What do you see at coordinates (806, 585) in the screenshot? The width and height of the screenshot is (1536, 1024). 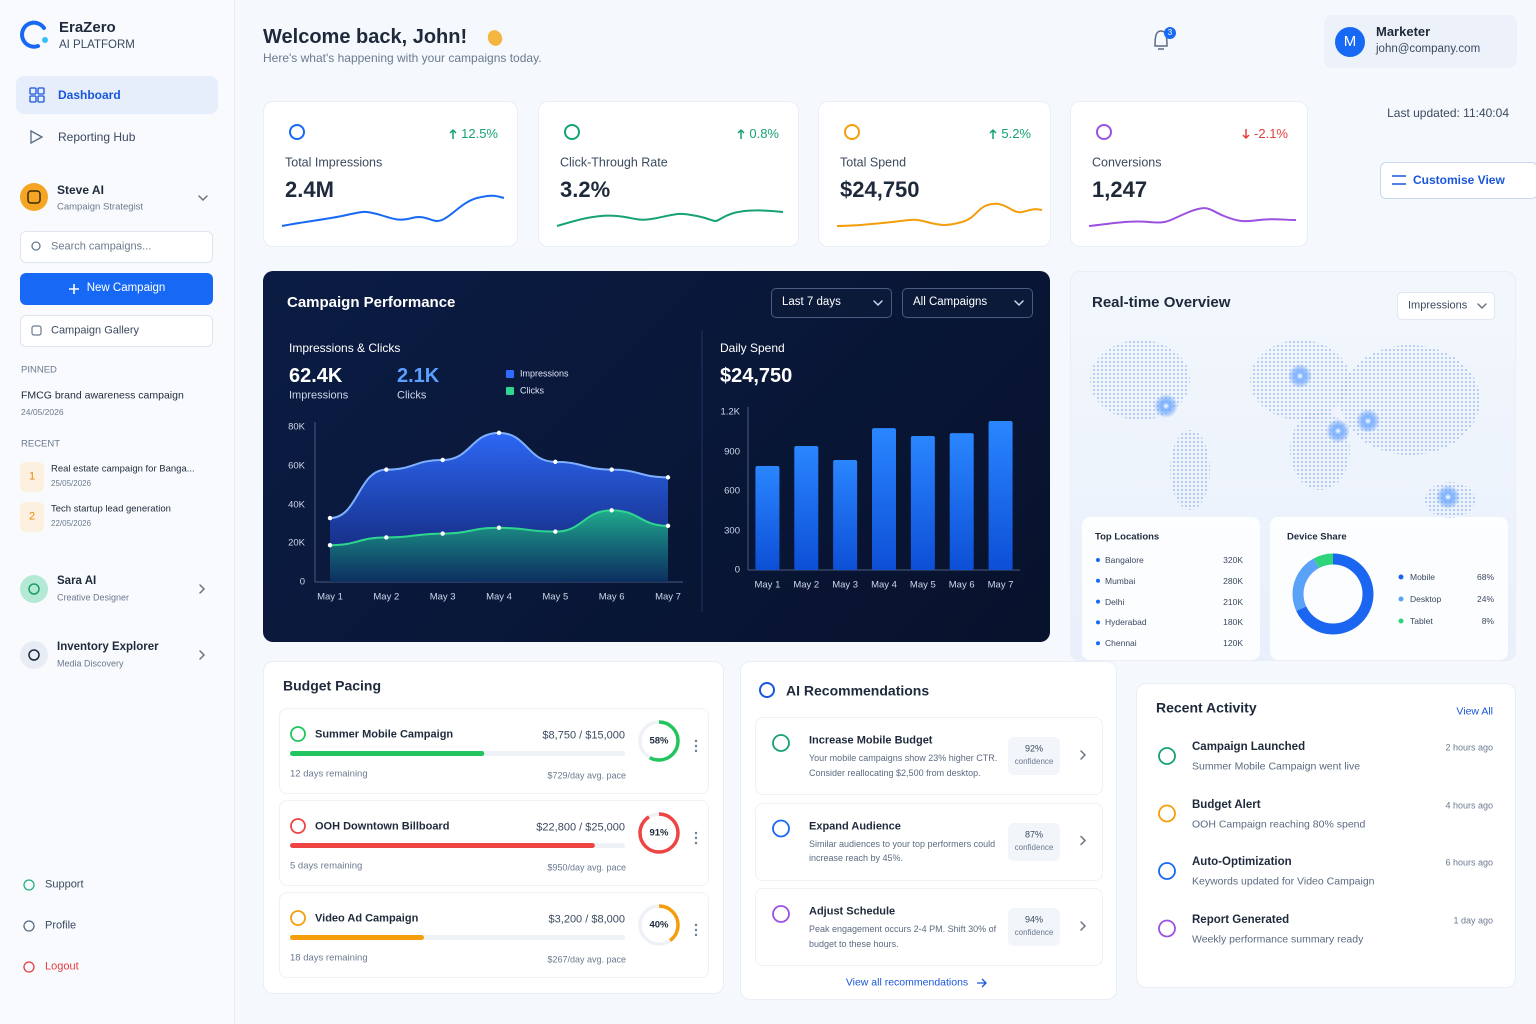 I see `x-tick-label: May 2` at bounding box center [806, 585].